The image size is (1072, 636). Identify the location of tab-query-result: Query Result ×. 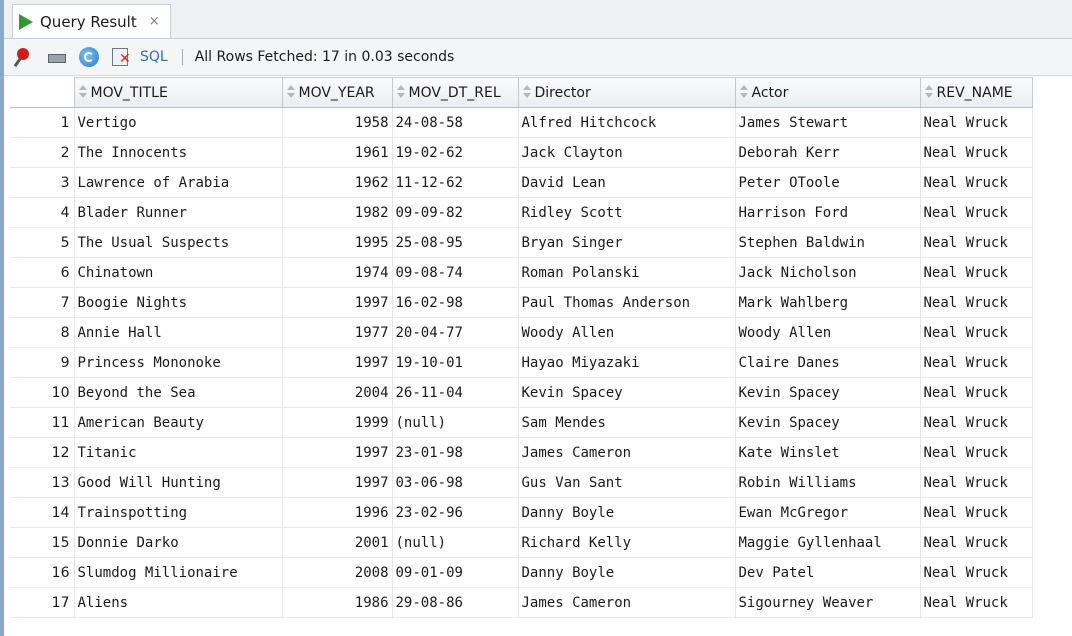
(91, 21).